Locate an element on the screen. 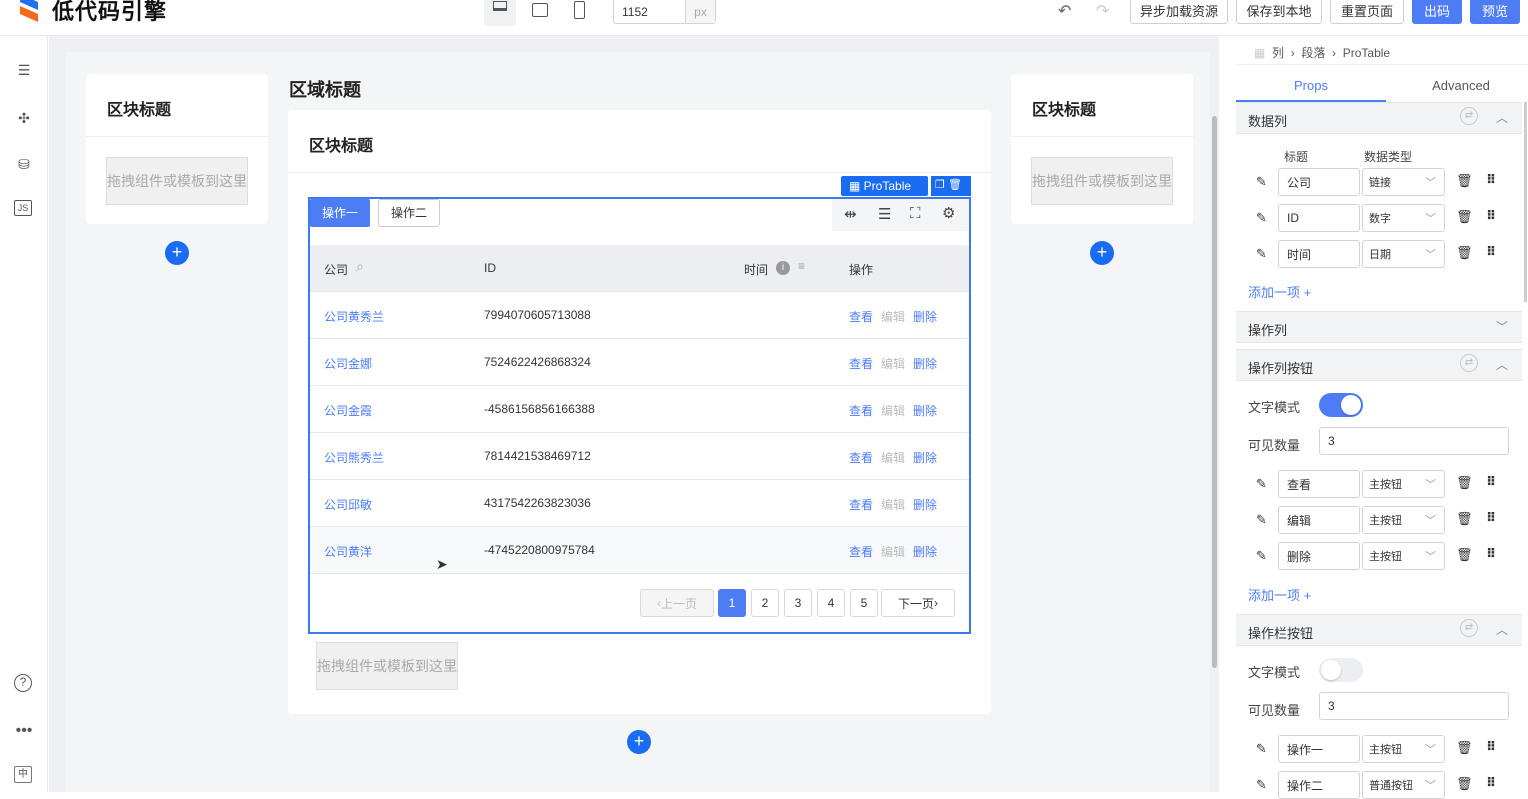 The height and width of the screenshot is (799, 1528). page-3-button: 3 is located at coordinates (798, 603).